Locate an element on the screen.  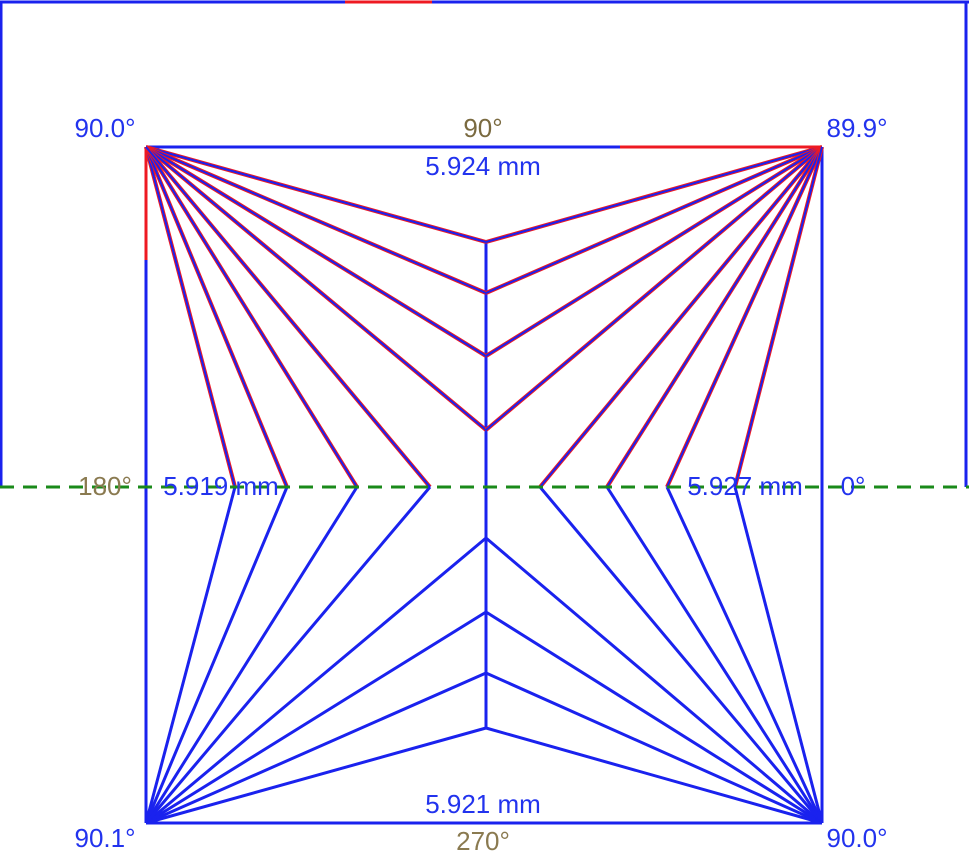
corner-angle: 90.1° is located at coordinates (104, 838).